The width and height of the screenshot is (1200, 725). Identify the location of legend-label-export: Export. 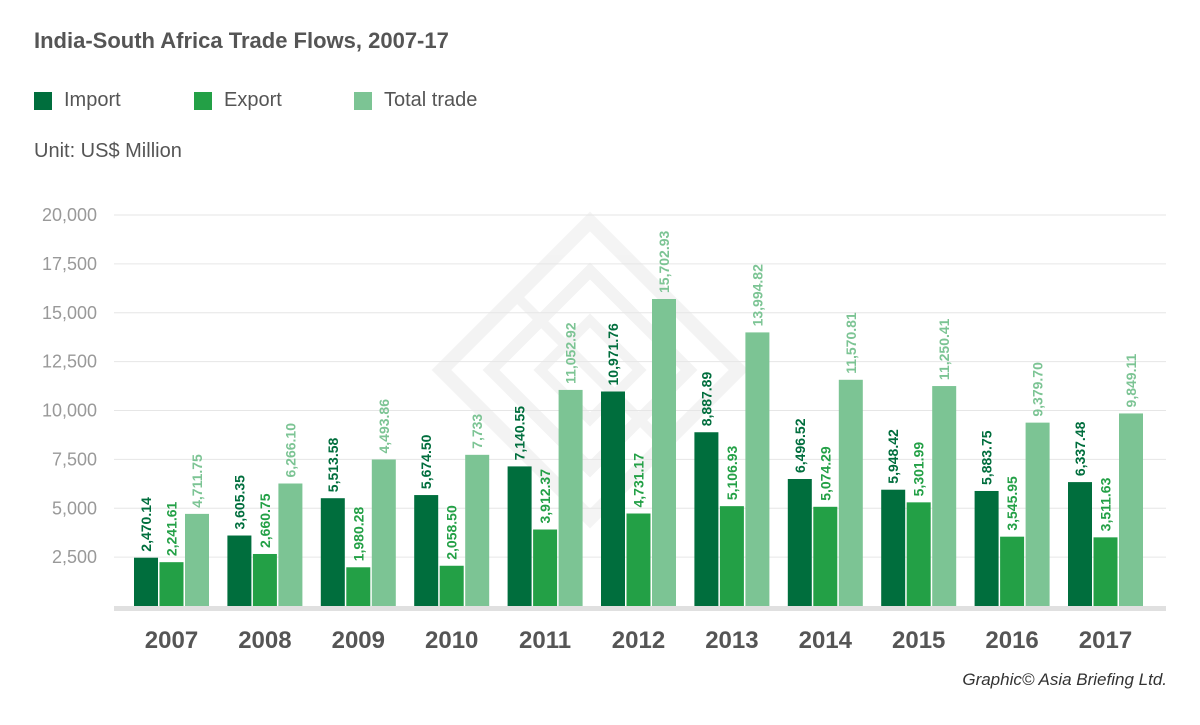
(253, 100).